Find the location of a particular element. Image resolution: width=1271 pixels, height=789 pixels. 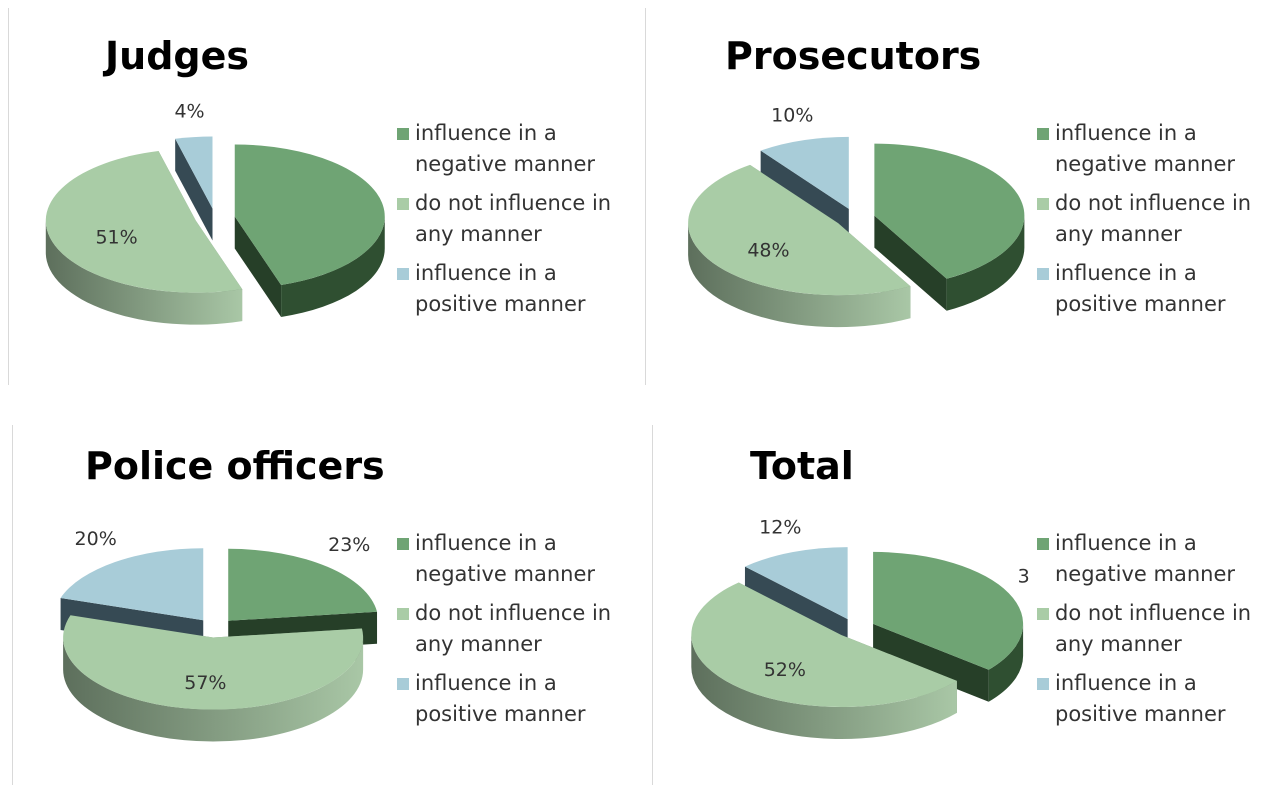

chart-title: Police officers is located at coordinates (235, 466).